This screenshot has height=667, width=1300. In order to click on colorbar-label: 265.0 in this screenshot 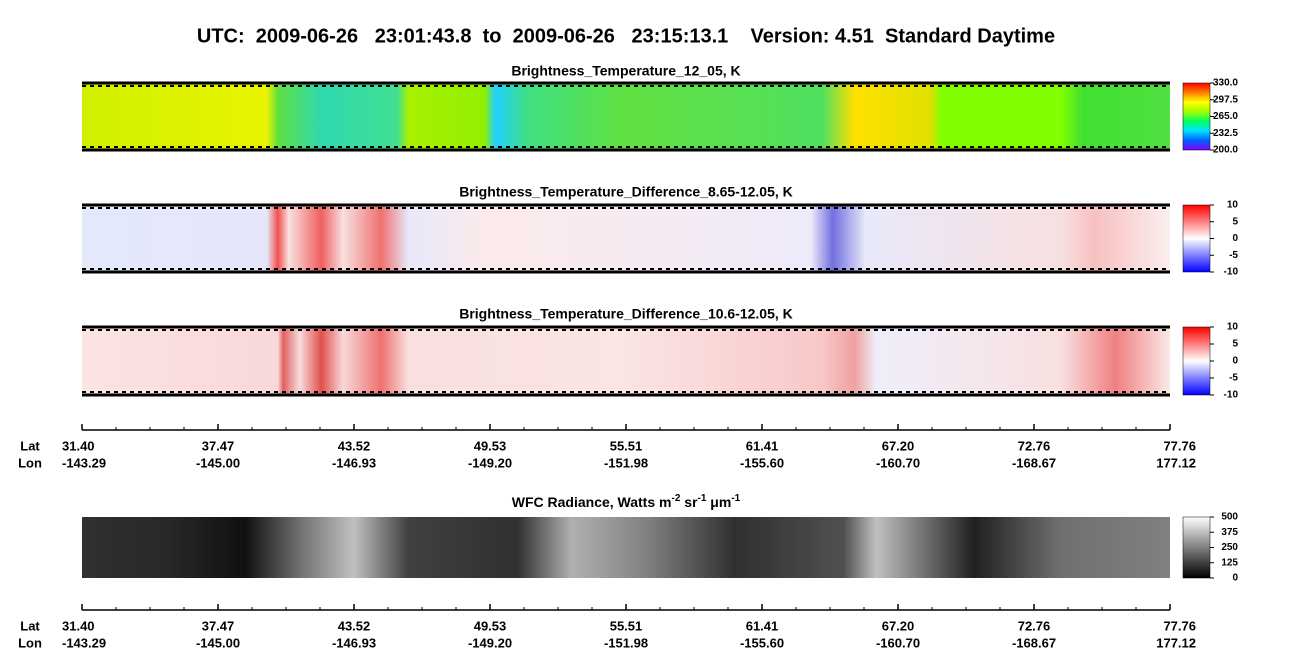, I will do `click(1225, 116)`.